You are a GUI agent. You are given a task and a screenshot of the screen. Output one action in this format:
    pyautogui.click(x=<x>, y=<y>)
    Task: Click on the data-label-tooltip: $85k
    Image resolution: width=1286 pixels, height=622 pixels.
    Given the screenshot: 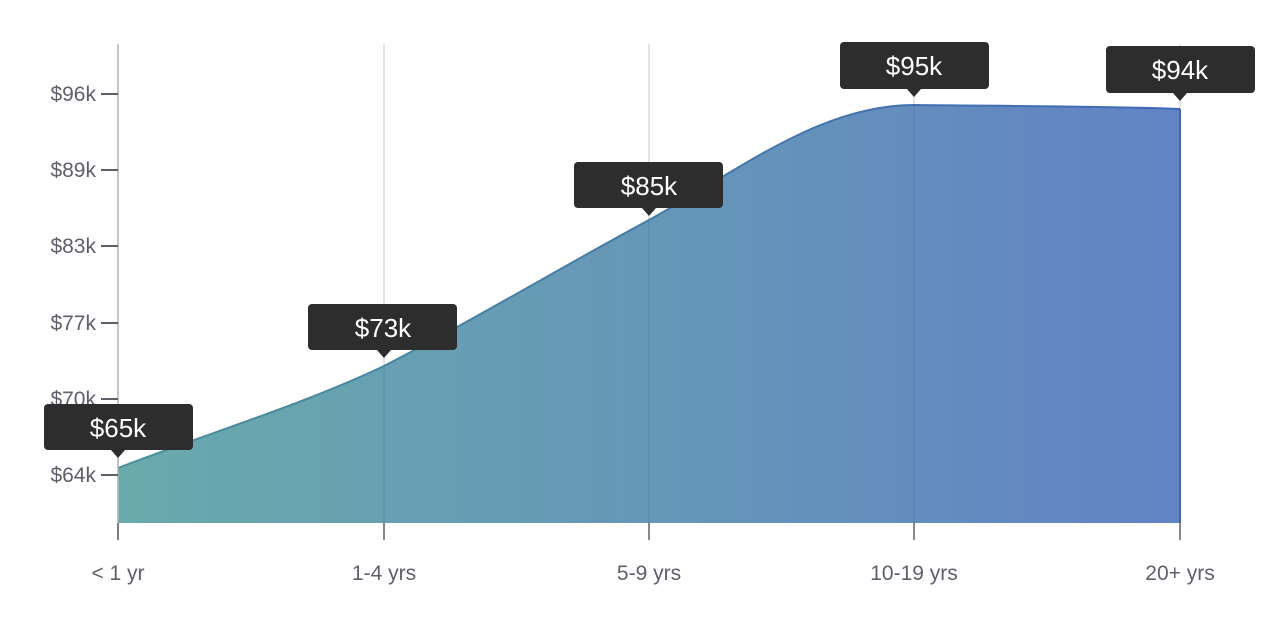 What is the action you would take?
    pyautogui.click(x=648, y=189)
    